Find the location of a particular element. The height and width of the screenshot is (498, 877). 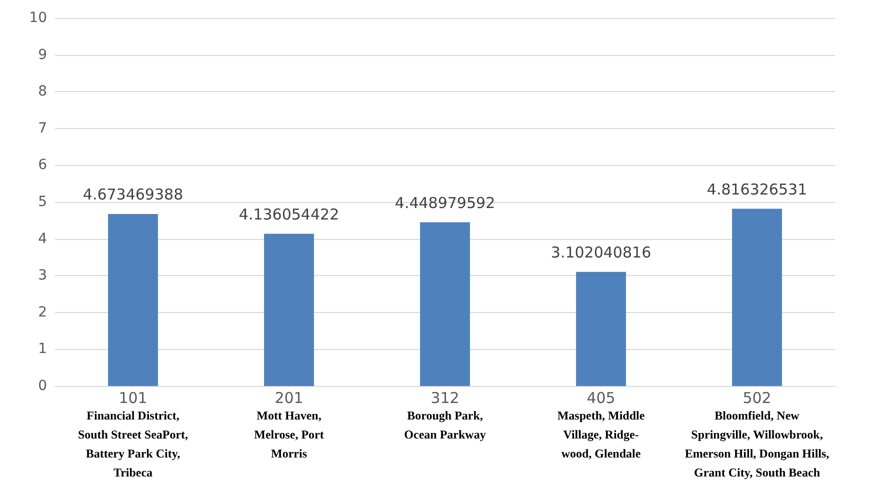

data-label: 4.136054422 is located at coordinates (289, 214).